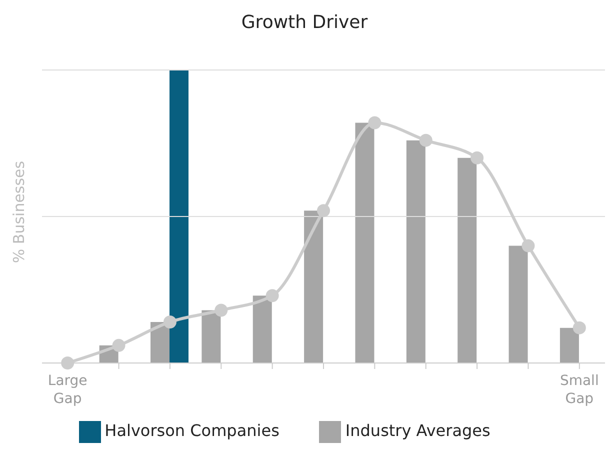 This screenshot has width=609, height=453. Describe the element at coordinates (417, 430) in the screenshot. I see `legend-label: Industry Averages` at that location.